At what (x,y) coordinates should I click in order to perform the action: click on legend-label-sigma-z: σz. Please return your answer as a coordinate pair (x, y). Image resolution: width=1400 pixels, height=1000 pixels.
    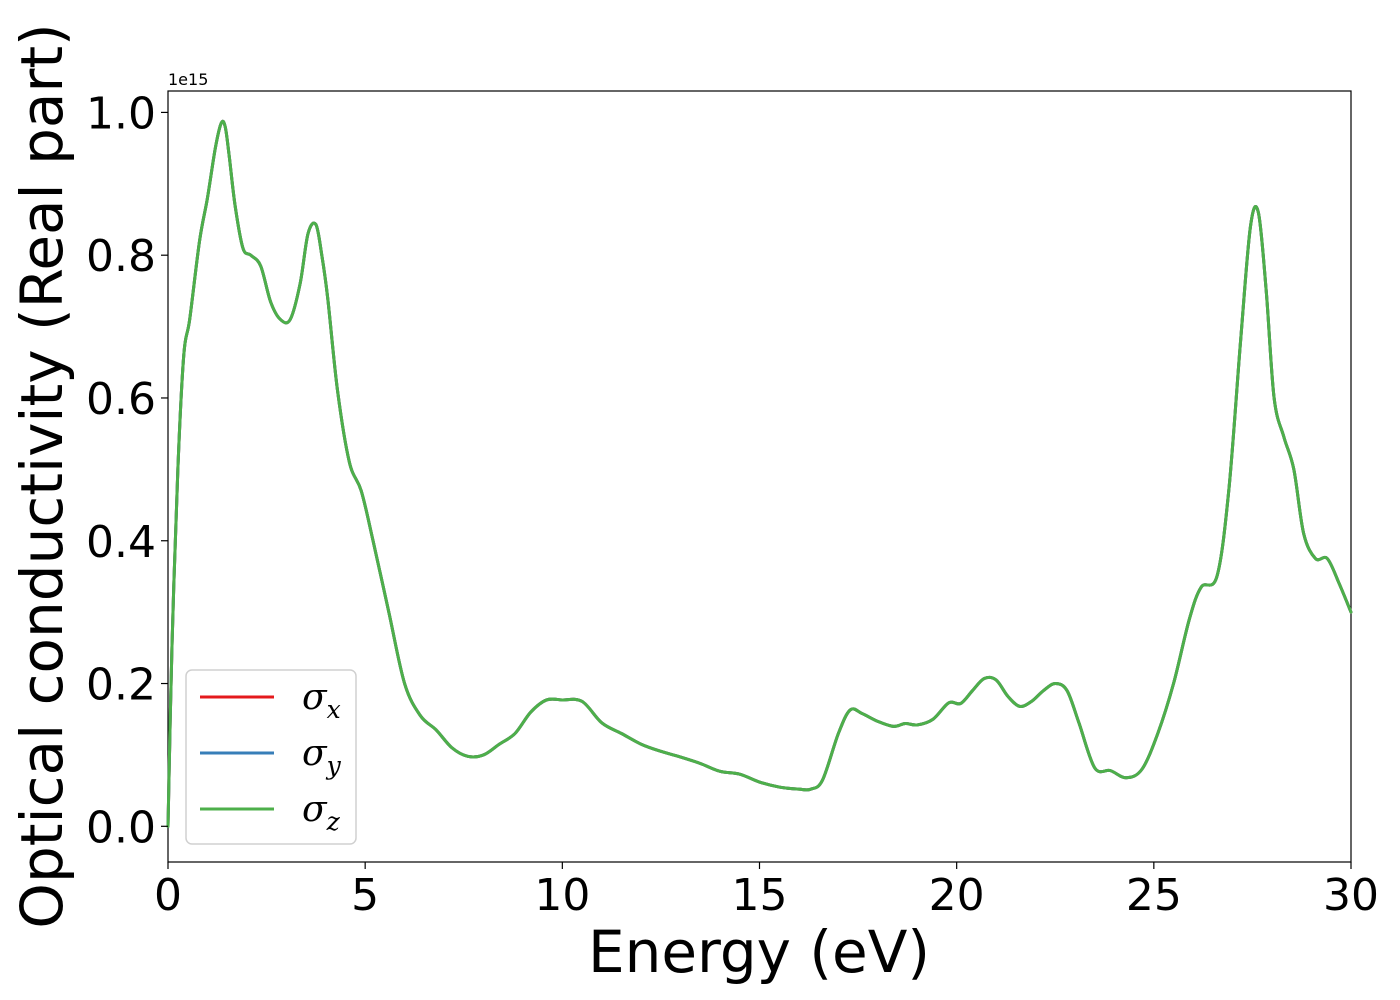
    Looking at the image, I should click on (321, 812).